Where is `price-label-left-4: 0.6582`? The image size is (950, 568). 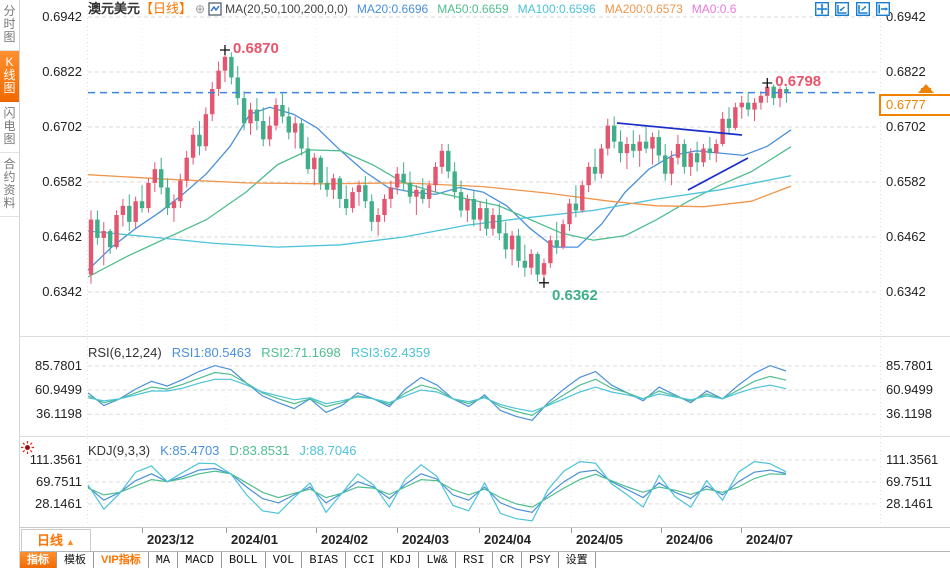
price-label-left-4: 0.6582 is located at coordinates (62, 181).